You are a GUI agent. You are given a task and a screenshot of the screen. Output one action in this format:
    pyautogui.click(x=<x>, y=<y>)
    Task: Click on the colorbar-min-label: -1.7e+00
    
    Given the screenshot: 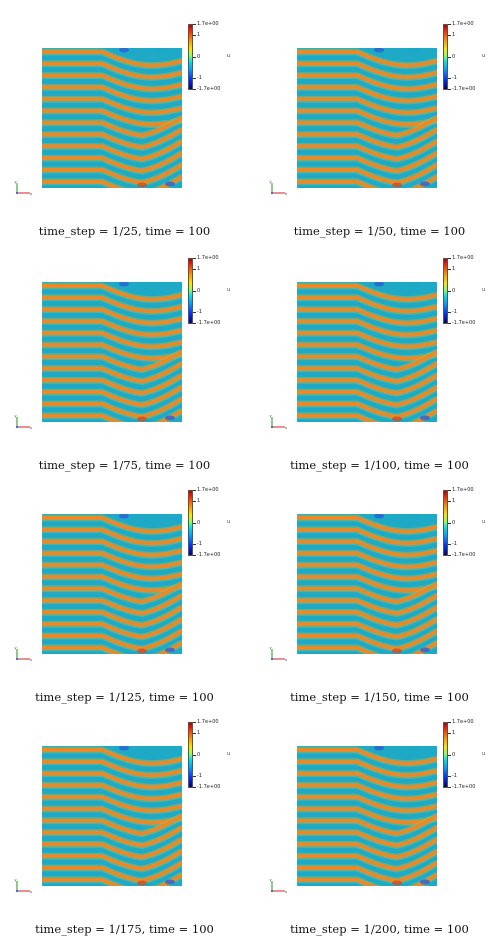 What is the action you would take?
    pyautogui.click(x=464, y=787)
    